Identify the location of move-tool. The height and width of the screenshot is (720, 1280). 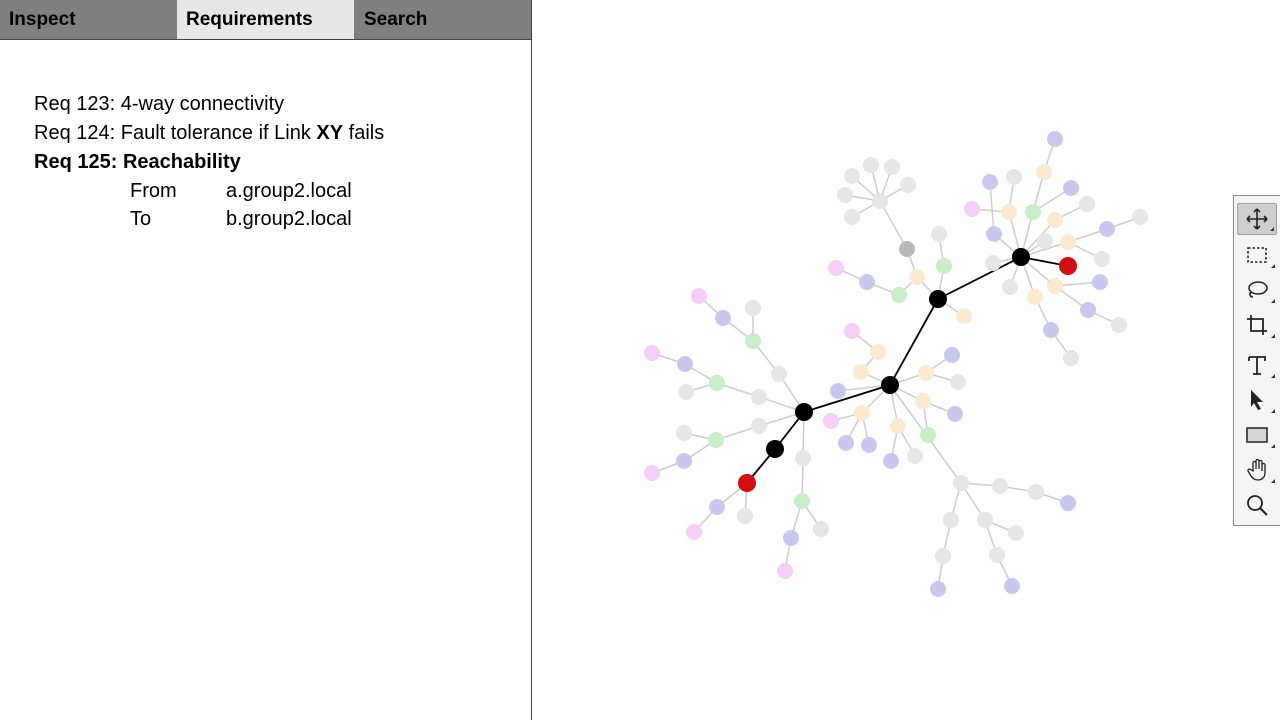
(1257, 219).